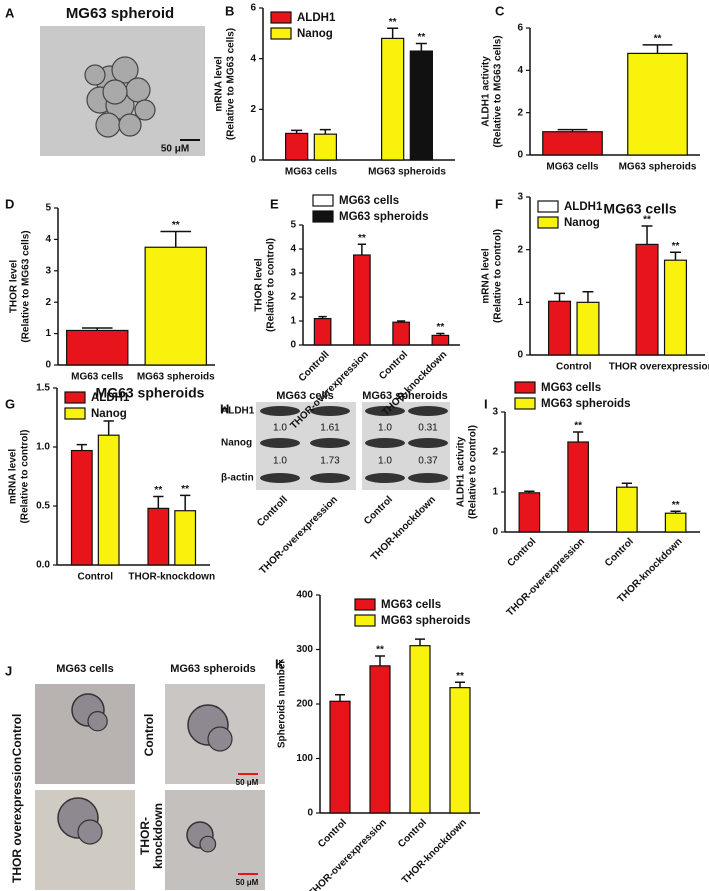 The image size is (709, 891). I want to click on row-label: THOR-, so click(145, 836).